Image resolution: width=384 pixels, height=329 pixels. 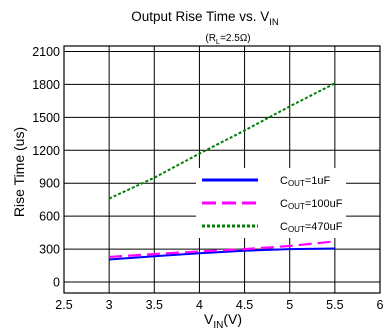 What do you see at coordinates (227, 39) in the screenshot?
I see `chart-subtitle: (RL=2.5Ω)` at bounding box center [227, 39].